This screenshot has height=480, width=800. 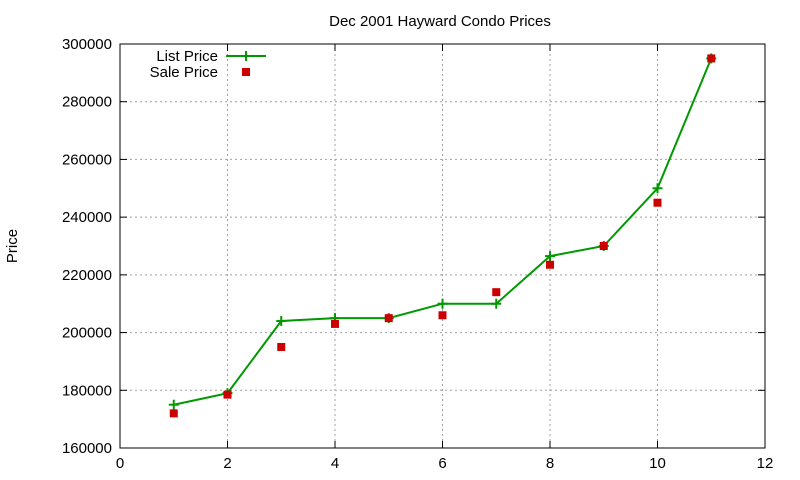 I want to click on y-axis-label: Price, so click(x=12, y=246).